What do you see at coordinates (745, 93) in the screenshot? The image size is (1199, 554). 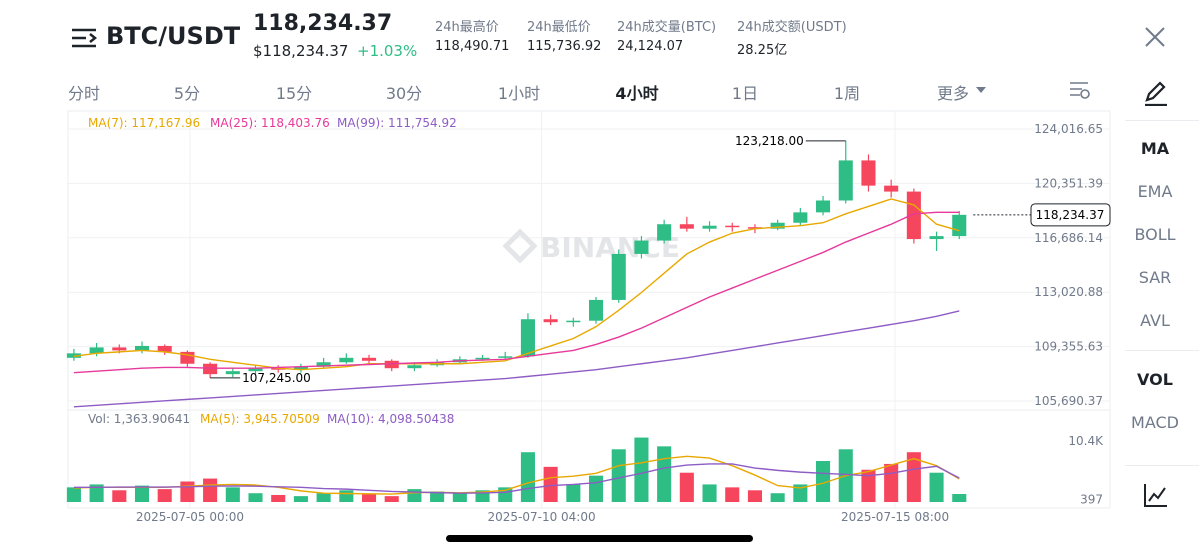 I see `tab: 1日` at bounding box center [745, 93].